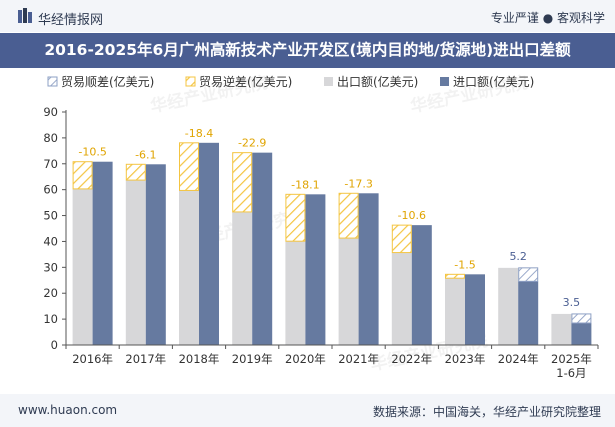 This screenshot has height=427, width=615. Describe the element at coordinates (252, 359) in the screenshot. I see `x-tick-label: 2019年` at that location.